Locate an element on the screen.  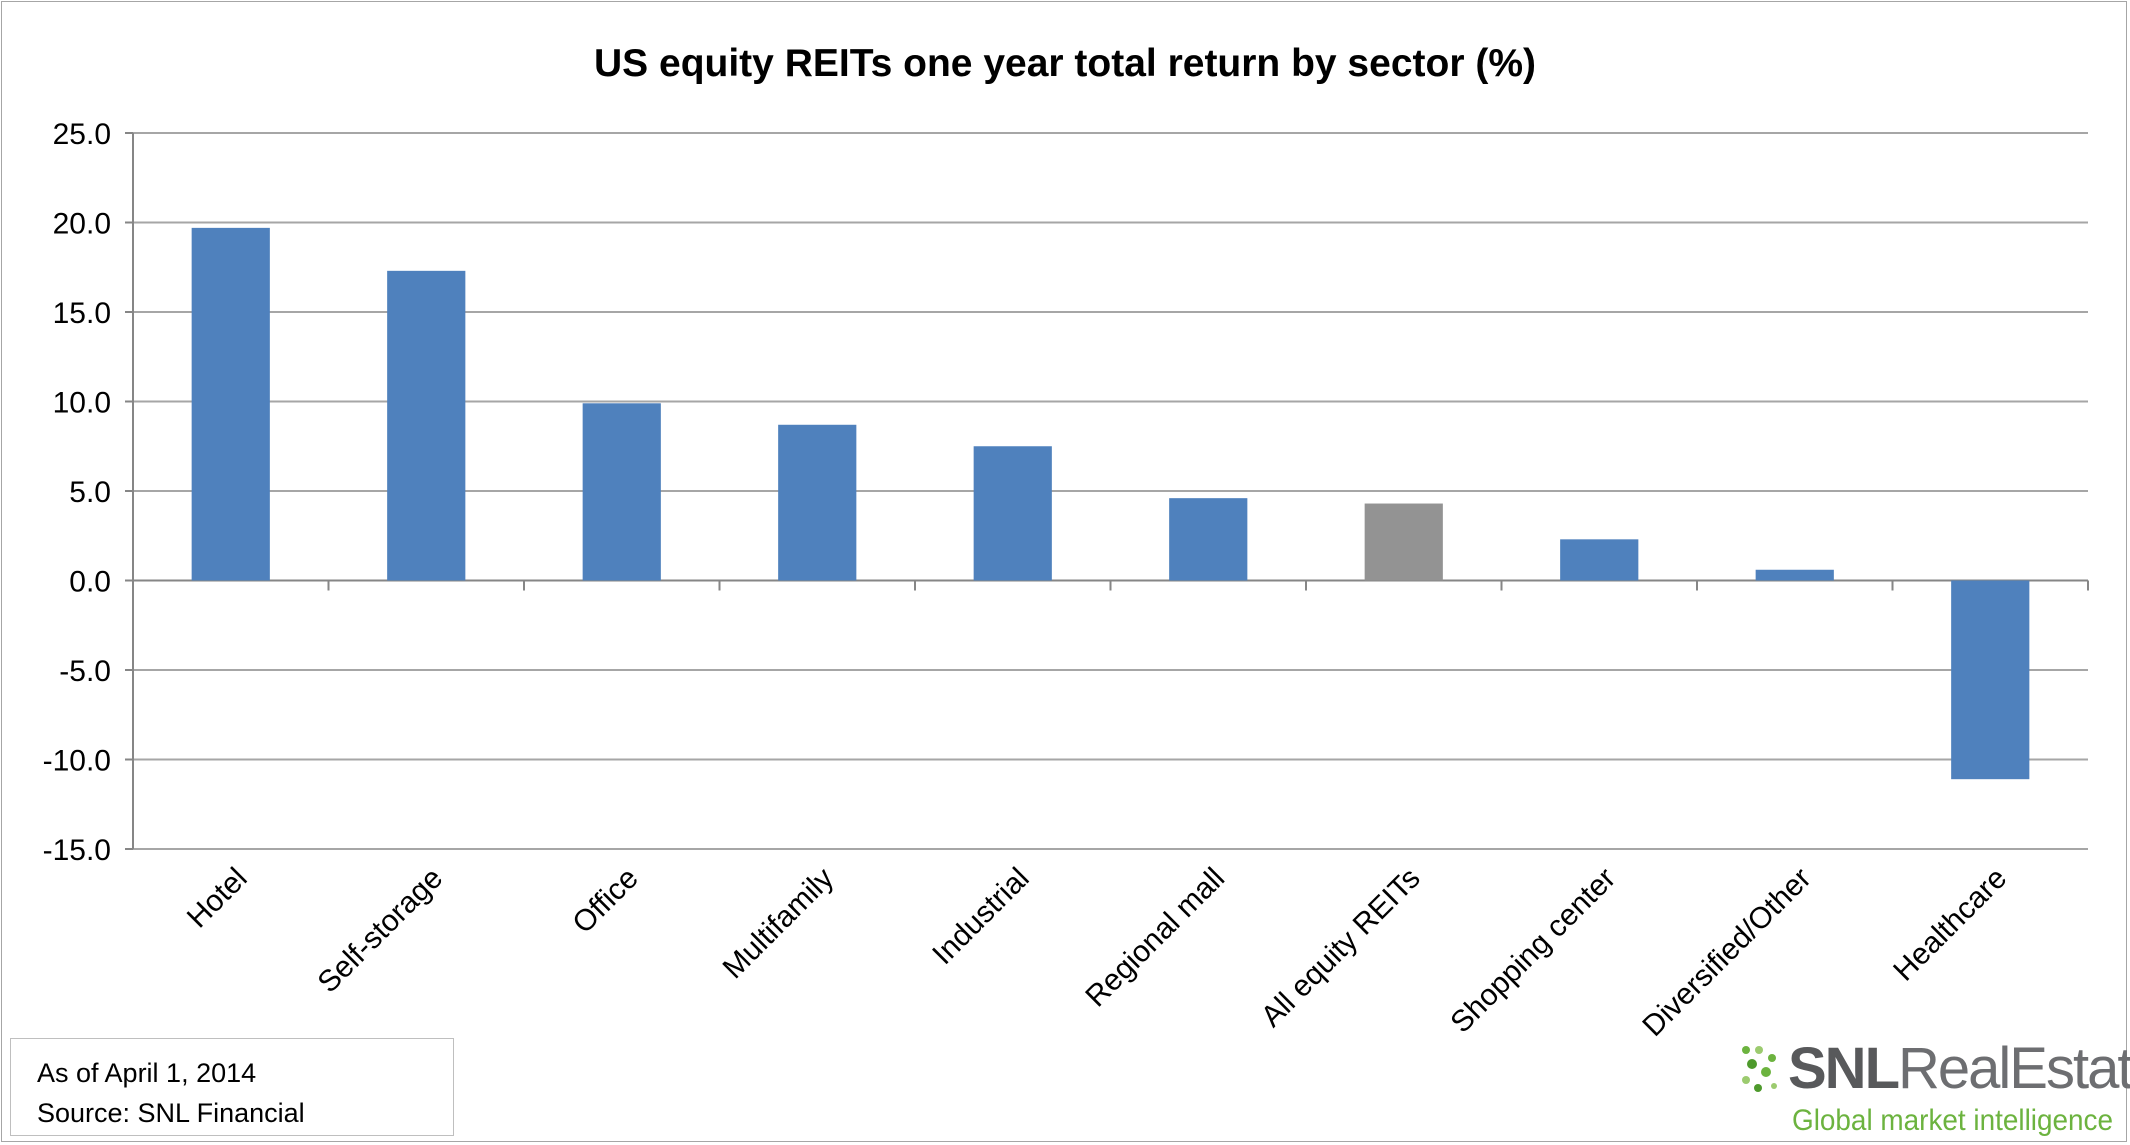
x-tick-label: Self-storage is located at coordinates (380, 931).